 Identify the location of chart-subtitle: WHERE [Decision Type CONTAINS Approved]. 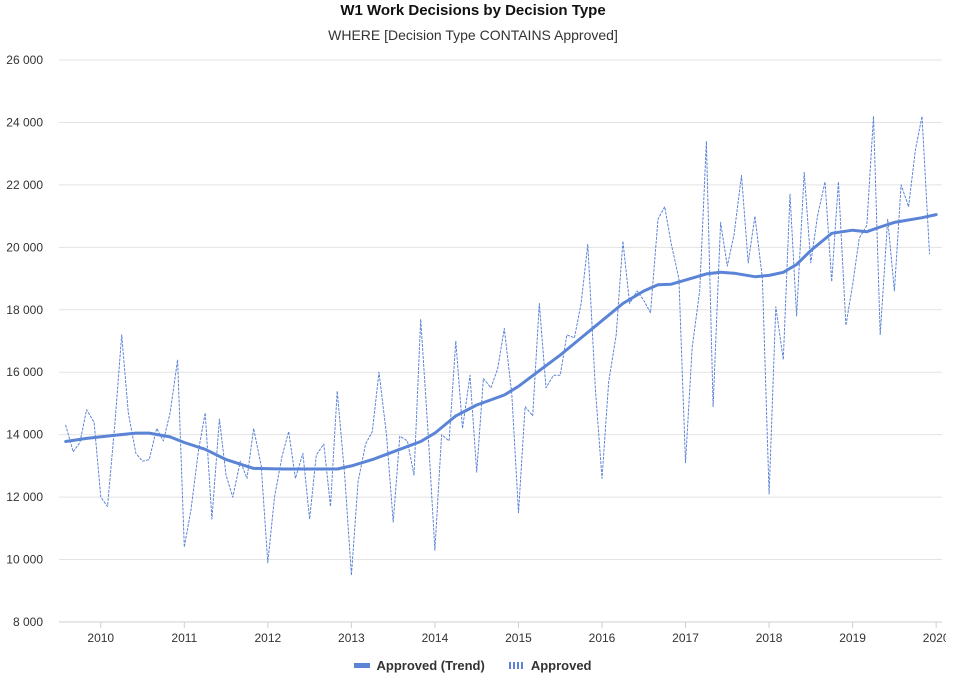
(473, 35).